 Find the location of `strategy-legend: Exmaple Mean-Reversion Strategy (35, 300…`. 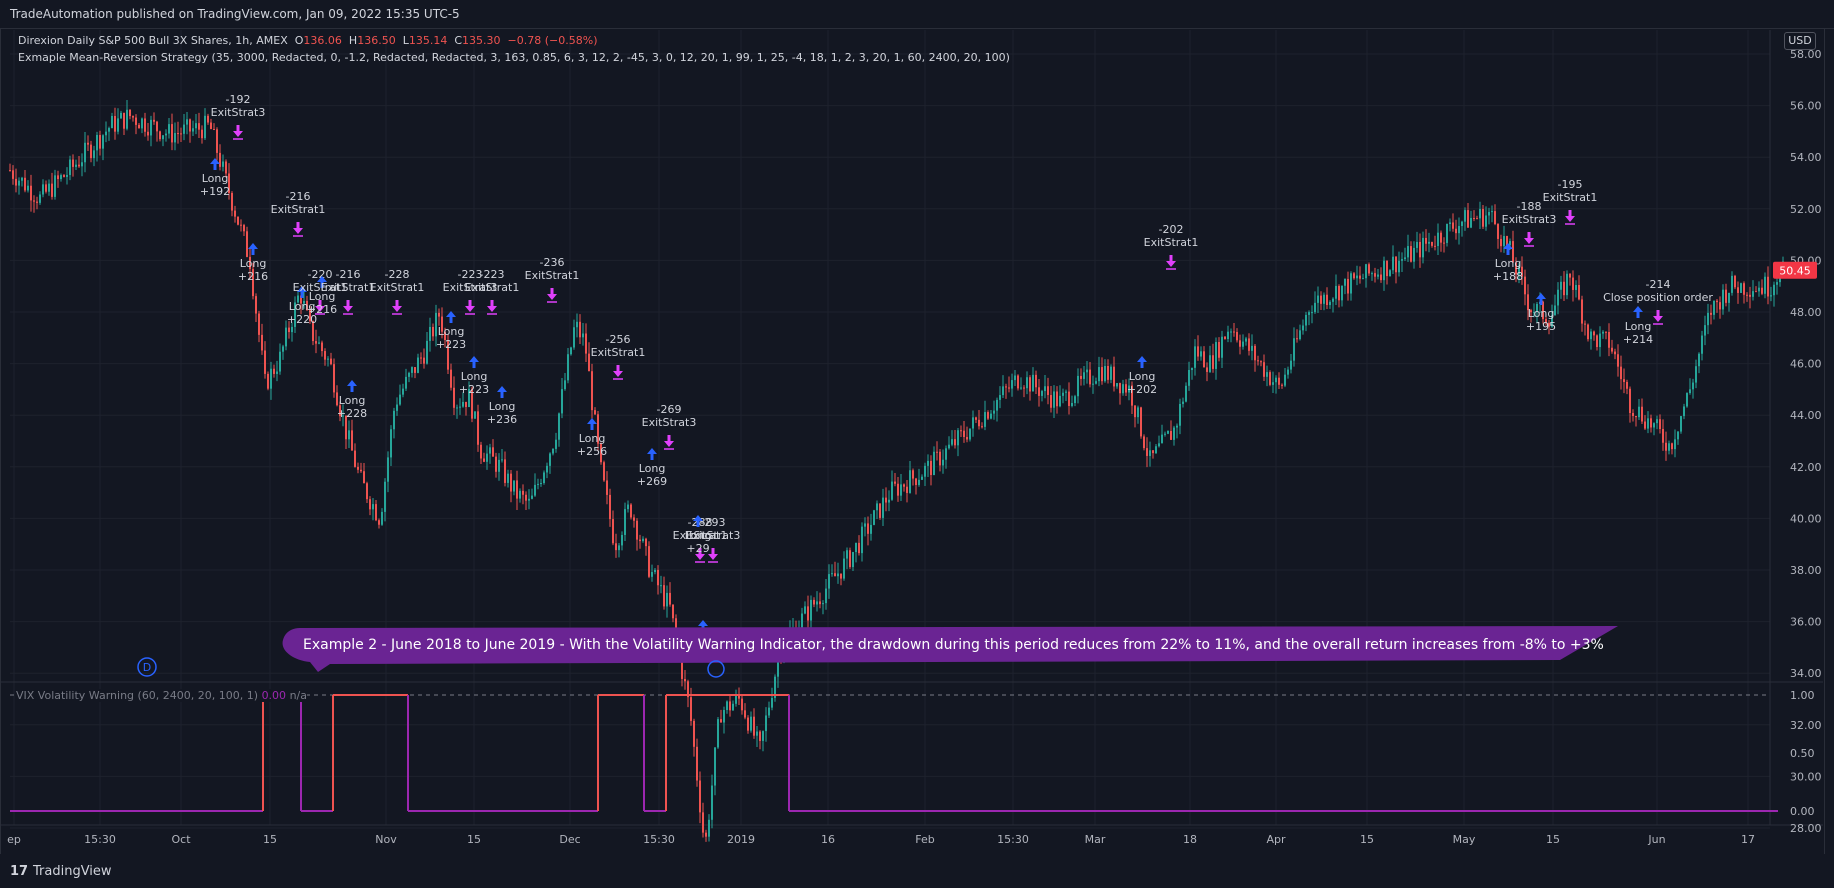

strategy-legend: Exmaple Mean-Reversion Strategy (35, 300… is located at coordinates (514, 57).